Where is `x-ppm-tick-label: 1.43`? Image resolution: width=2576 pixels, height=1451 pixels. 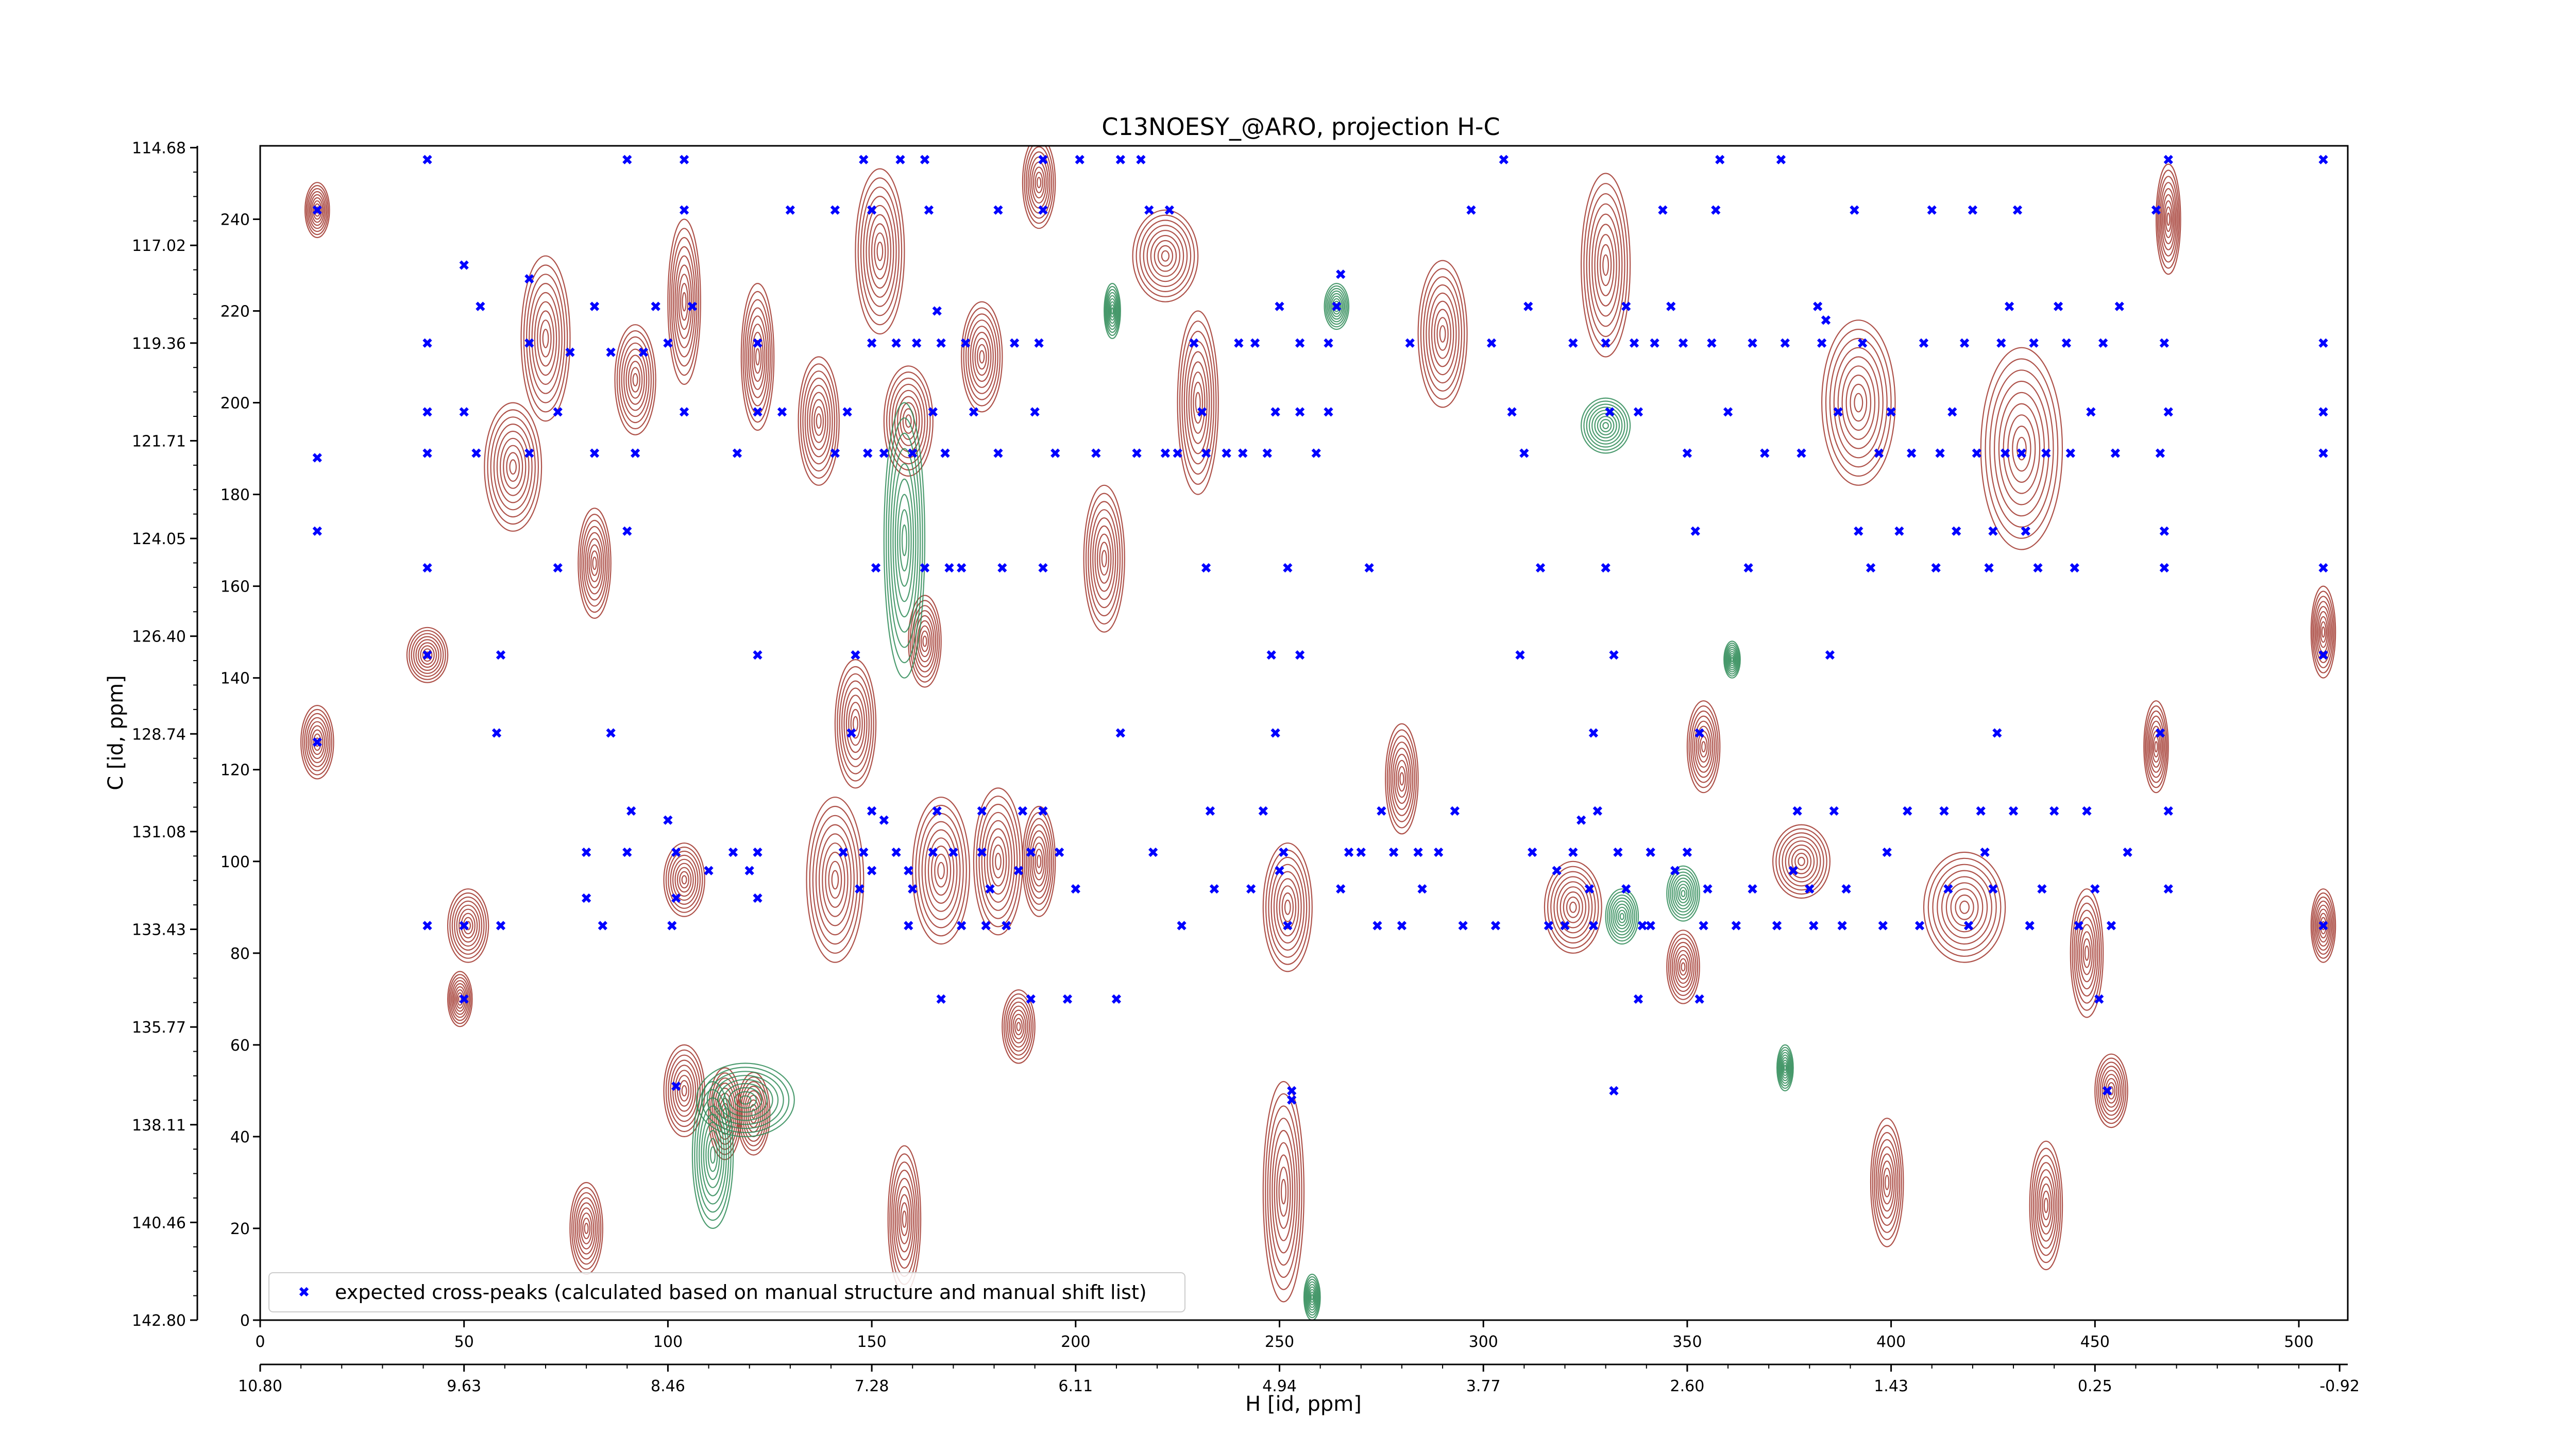 x-ppm-tick-label: 1.43 is located at coordinates (1891, 1386).